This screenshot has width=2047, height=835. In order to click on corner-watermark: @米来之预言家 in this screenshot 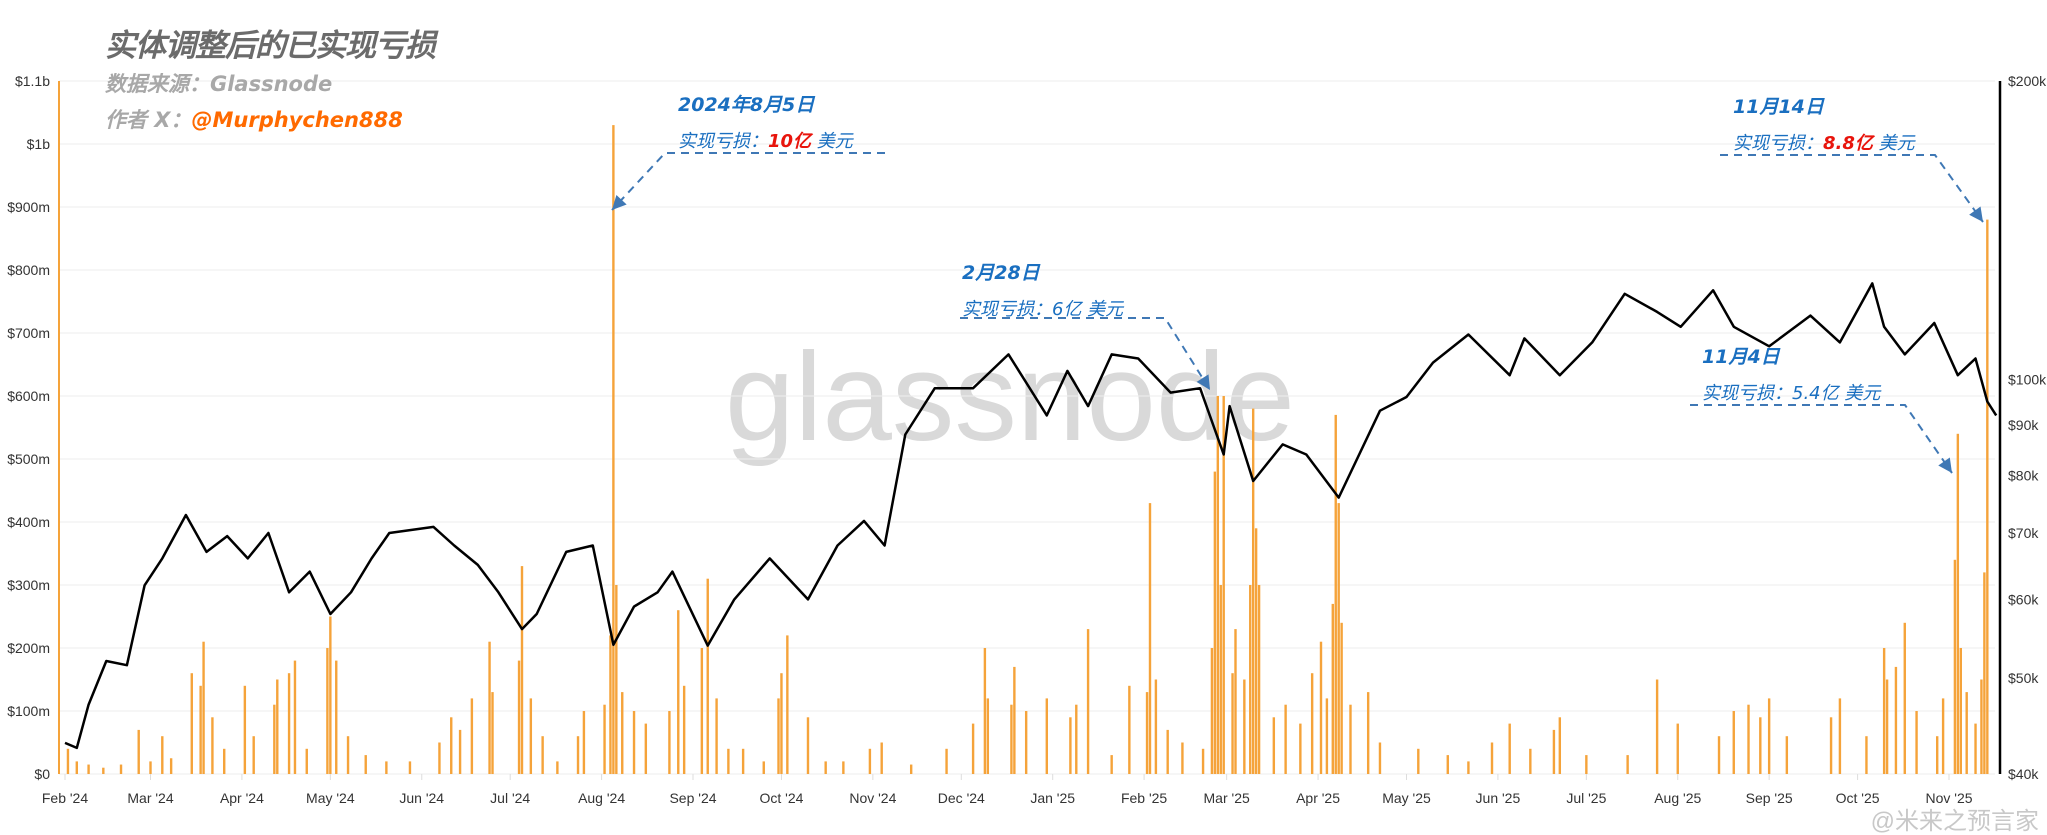, I will do `click(1954, 821)`.